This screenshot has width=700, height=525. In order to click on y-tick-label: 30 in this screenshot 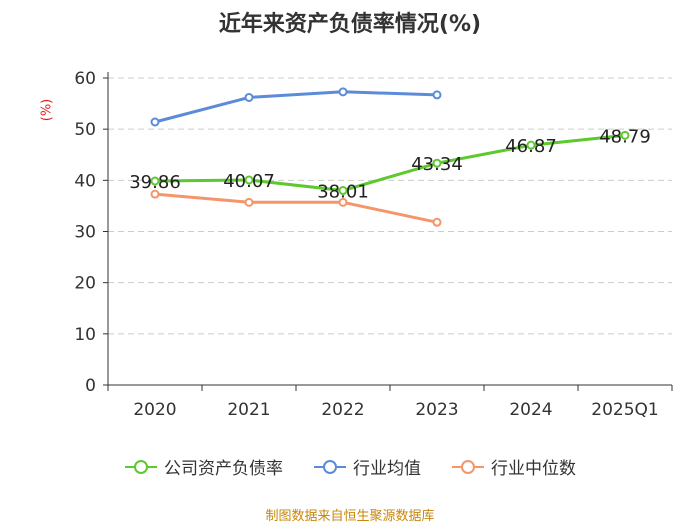, I will do `click(85, 233)`.